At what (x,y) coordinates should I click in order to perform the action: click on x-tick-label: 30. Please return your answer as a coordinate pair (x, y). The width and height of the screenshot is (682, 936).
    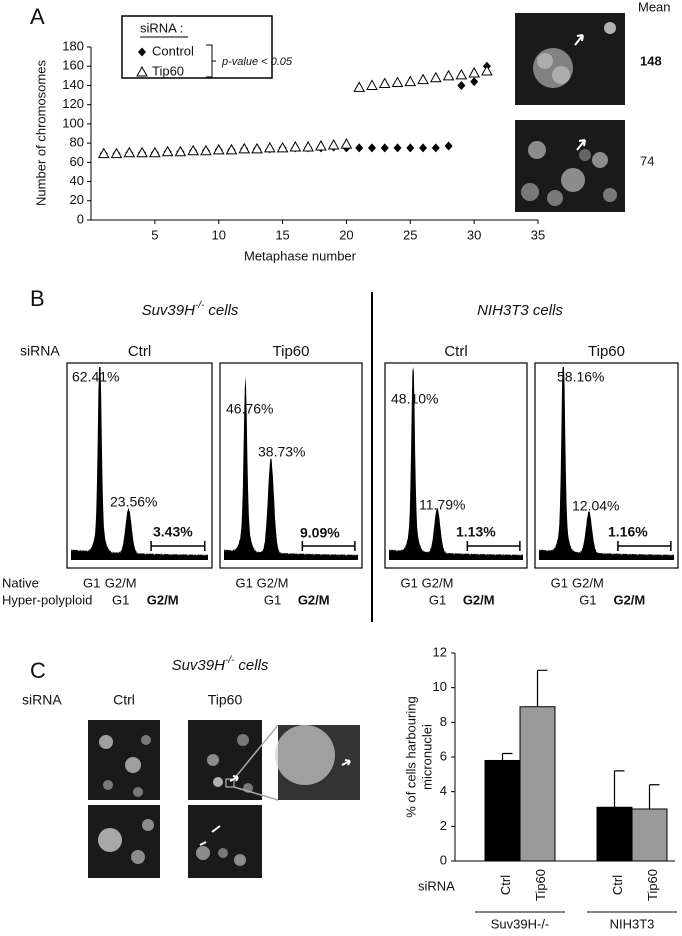
    Looking at the image, I should click on (474, 234).